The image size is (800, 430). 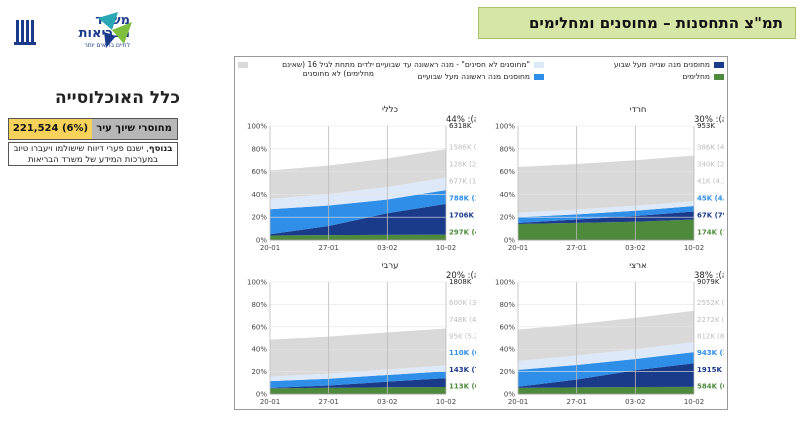 I want to click on series-value-label: 41K (4.3%), so click(x=710, y=181).